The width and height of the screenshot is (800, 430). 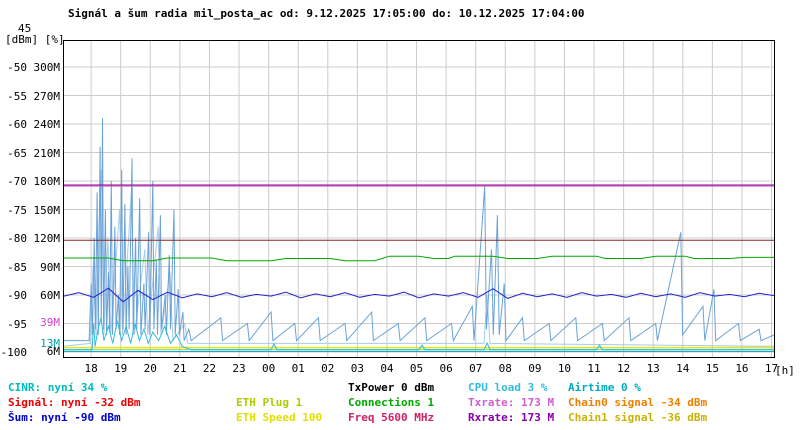 I want to click on legend-item: CINR: nyní 34 %, so click(x=58, y=387).